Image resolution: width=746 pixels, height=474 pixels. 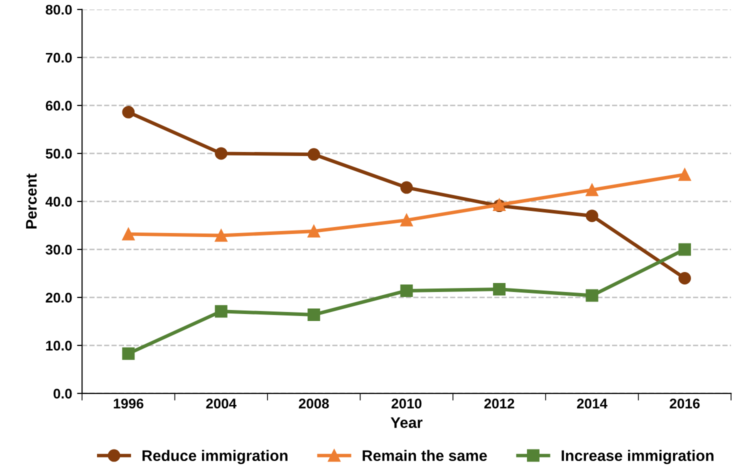 I want to click on x-tick-label: 1996, so click(x=129, y=403).